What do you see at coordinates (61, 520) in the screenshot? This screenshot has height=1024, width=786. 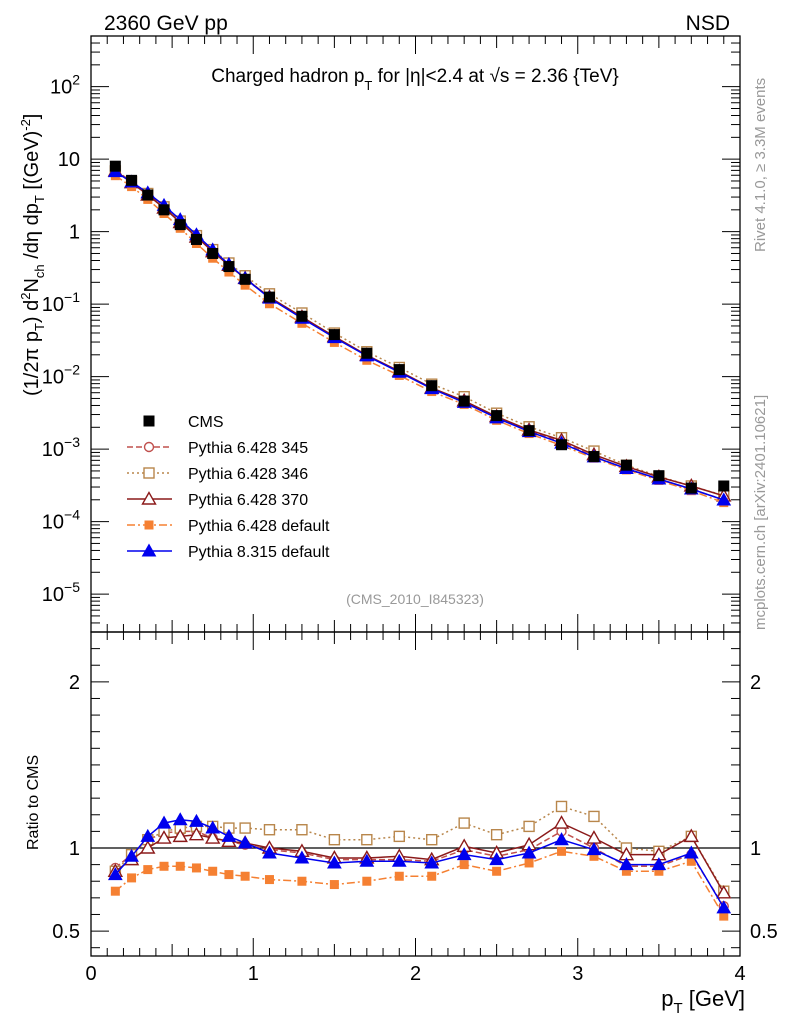 I see `y-tick-label: 10⁻⁴` at bounding box center [61, 520].